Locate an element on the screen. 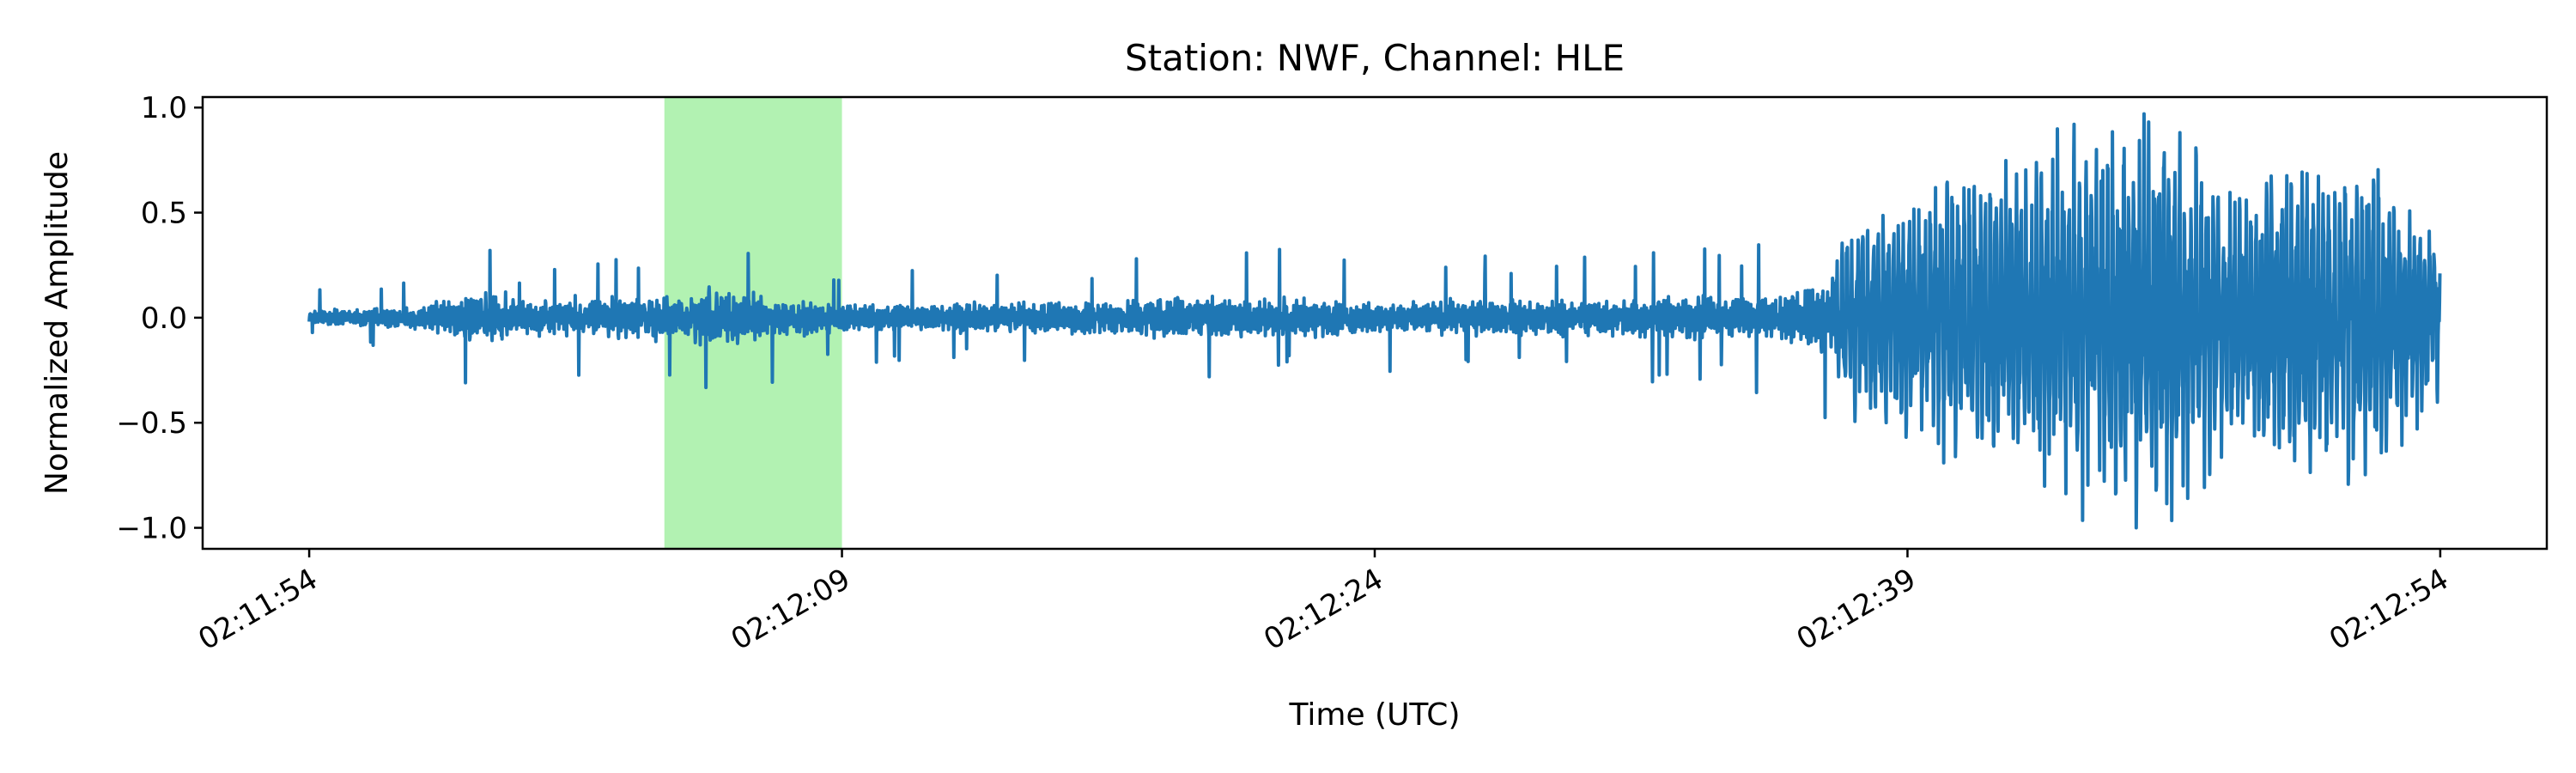 The height and width of the screenshot is (773, 2576). y-axis: 1.0 0.5 0.0 −0.5 −1.0 is located at coordinates (159, 318).